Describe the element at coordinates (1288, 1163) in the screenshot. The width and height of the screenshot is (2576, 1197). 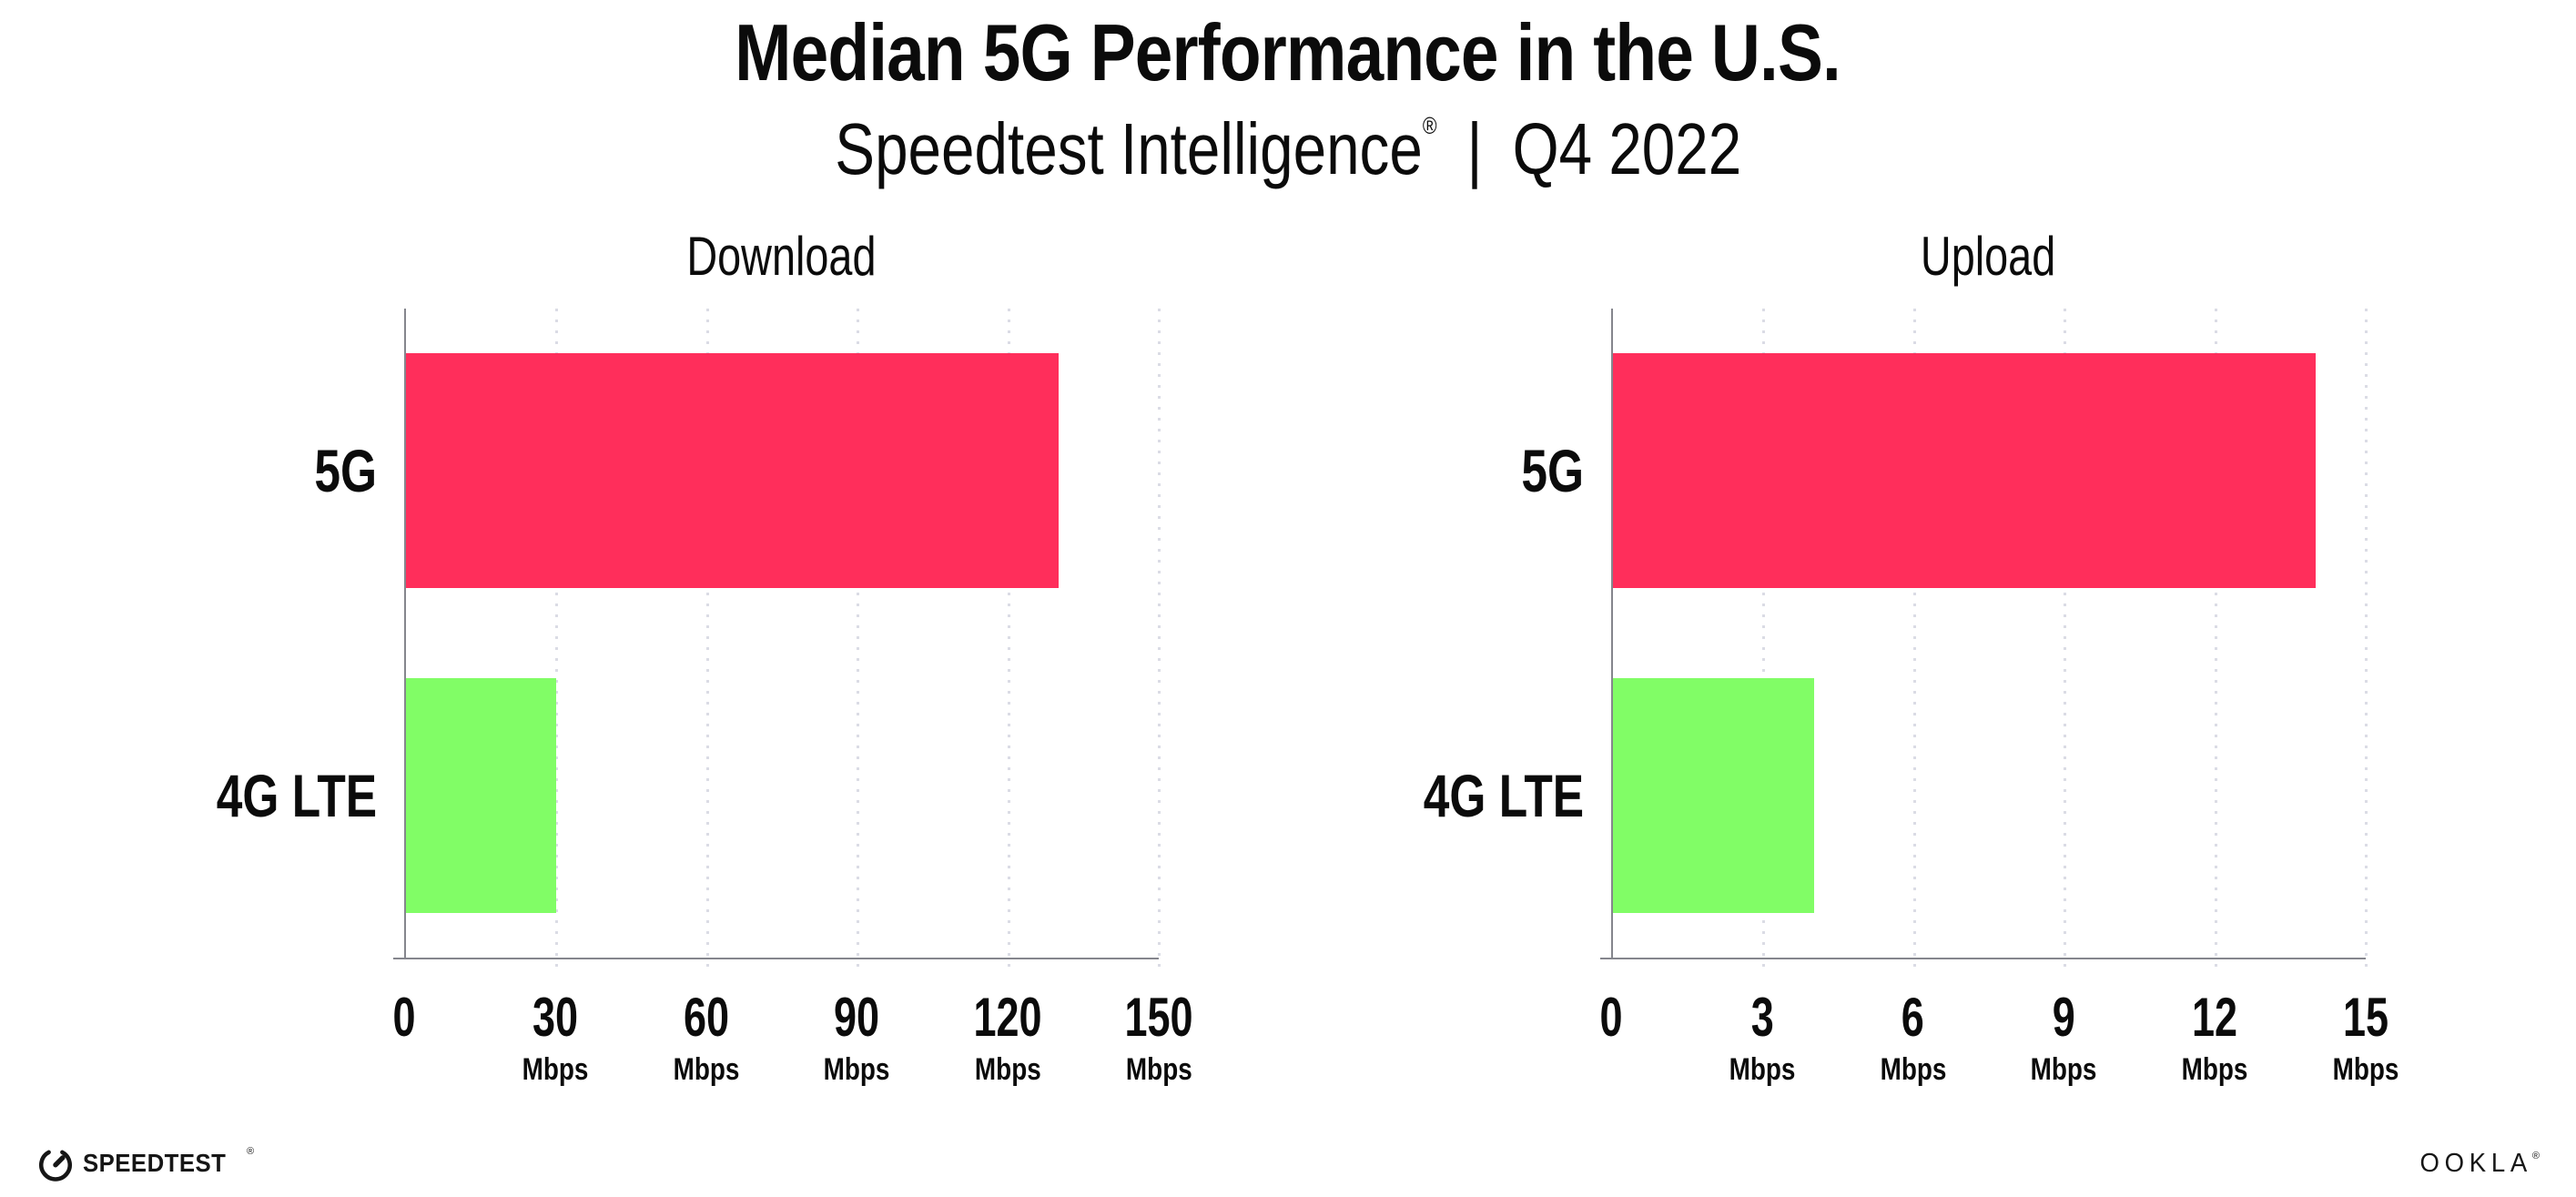
I see `footer: SPEEDTEST ® OOKLA ®` at that location.